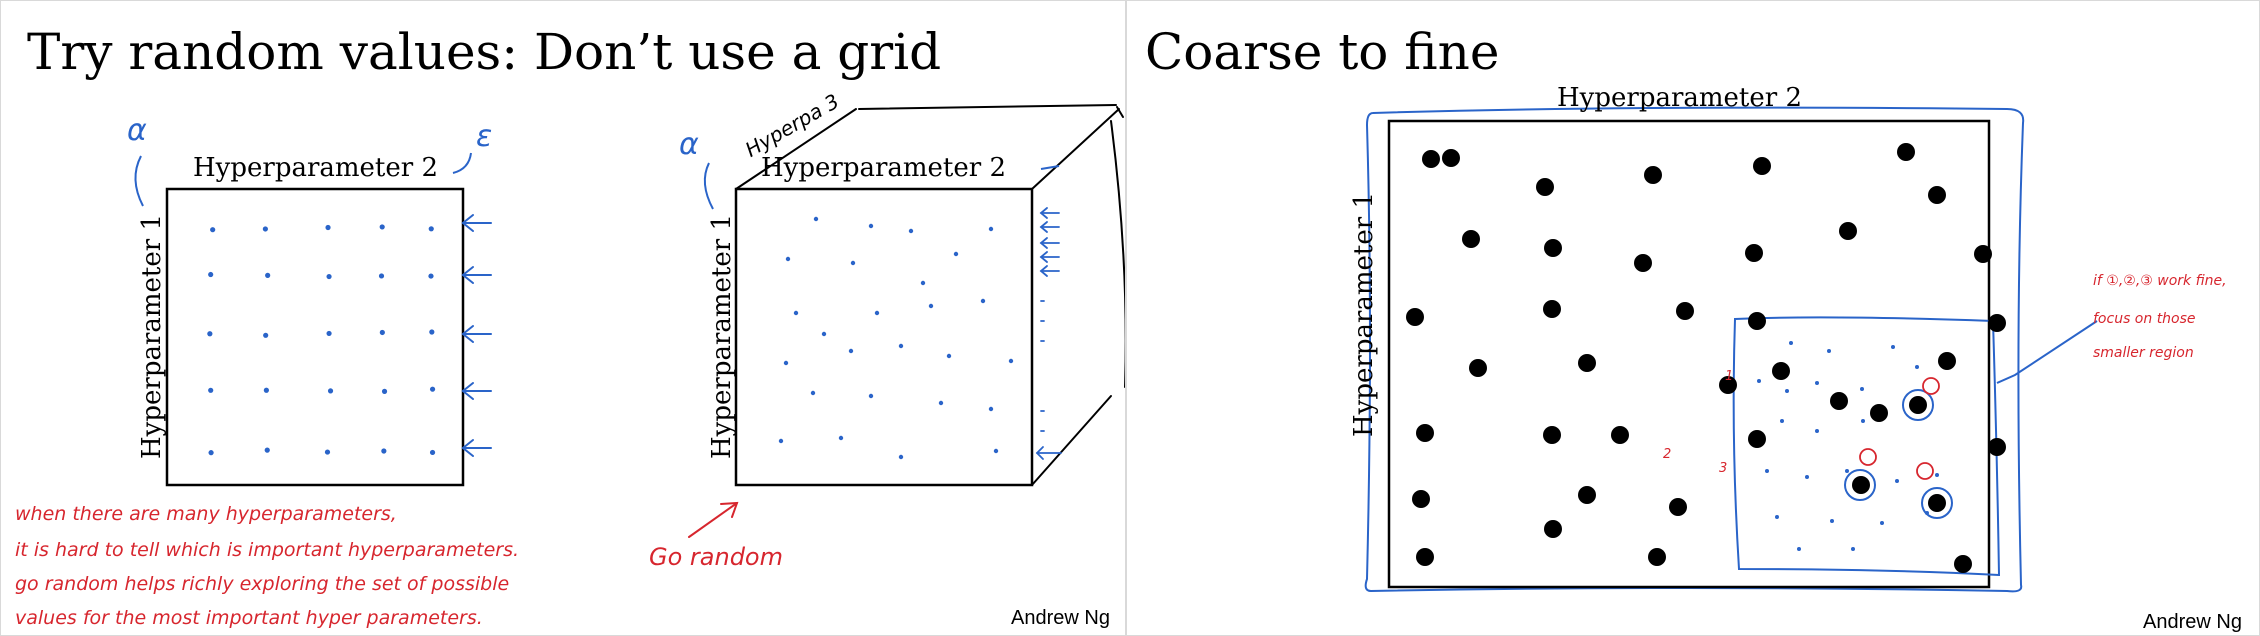 Image resolution: width=2260 pixels, height=636 pixels. Describe the element at coordinates (896, 338) in the screenshot. I see `random-sample-points` at that location.